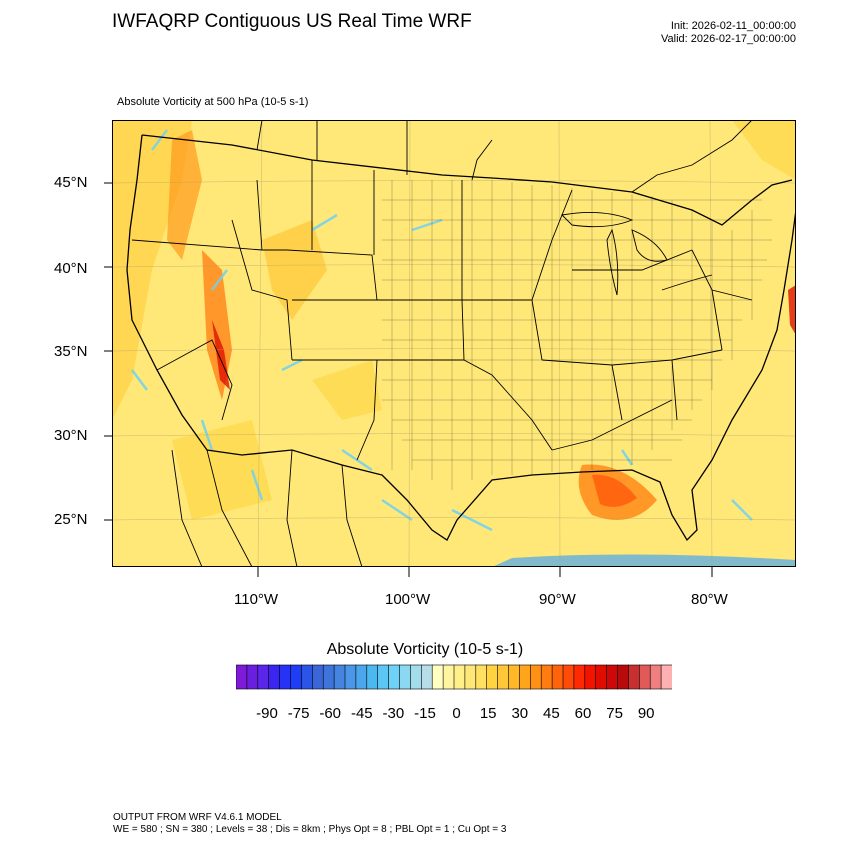  What do you see at coordinates (294, 270) in the screenshot?
I see `vorticity-patch-rockies` at bounding box center [294, 270].